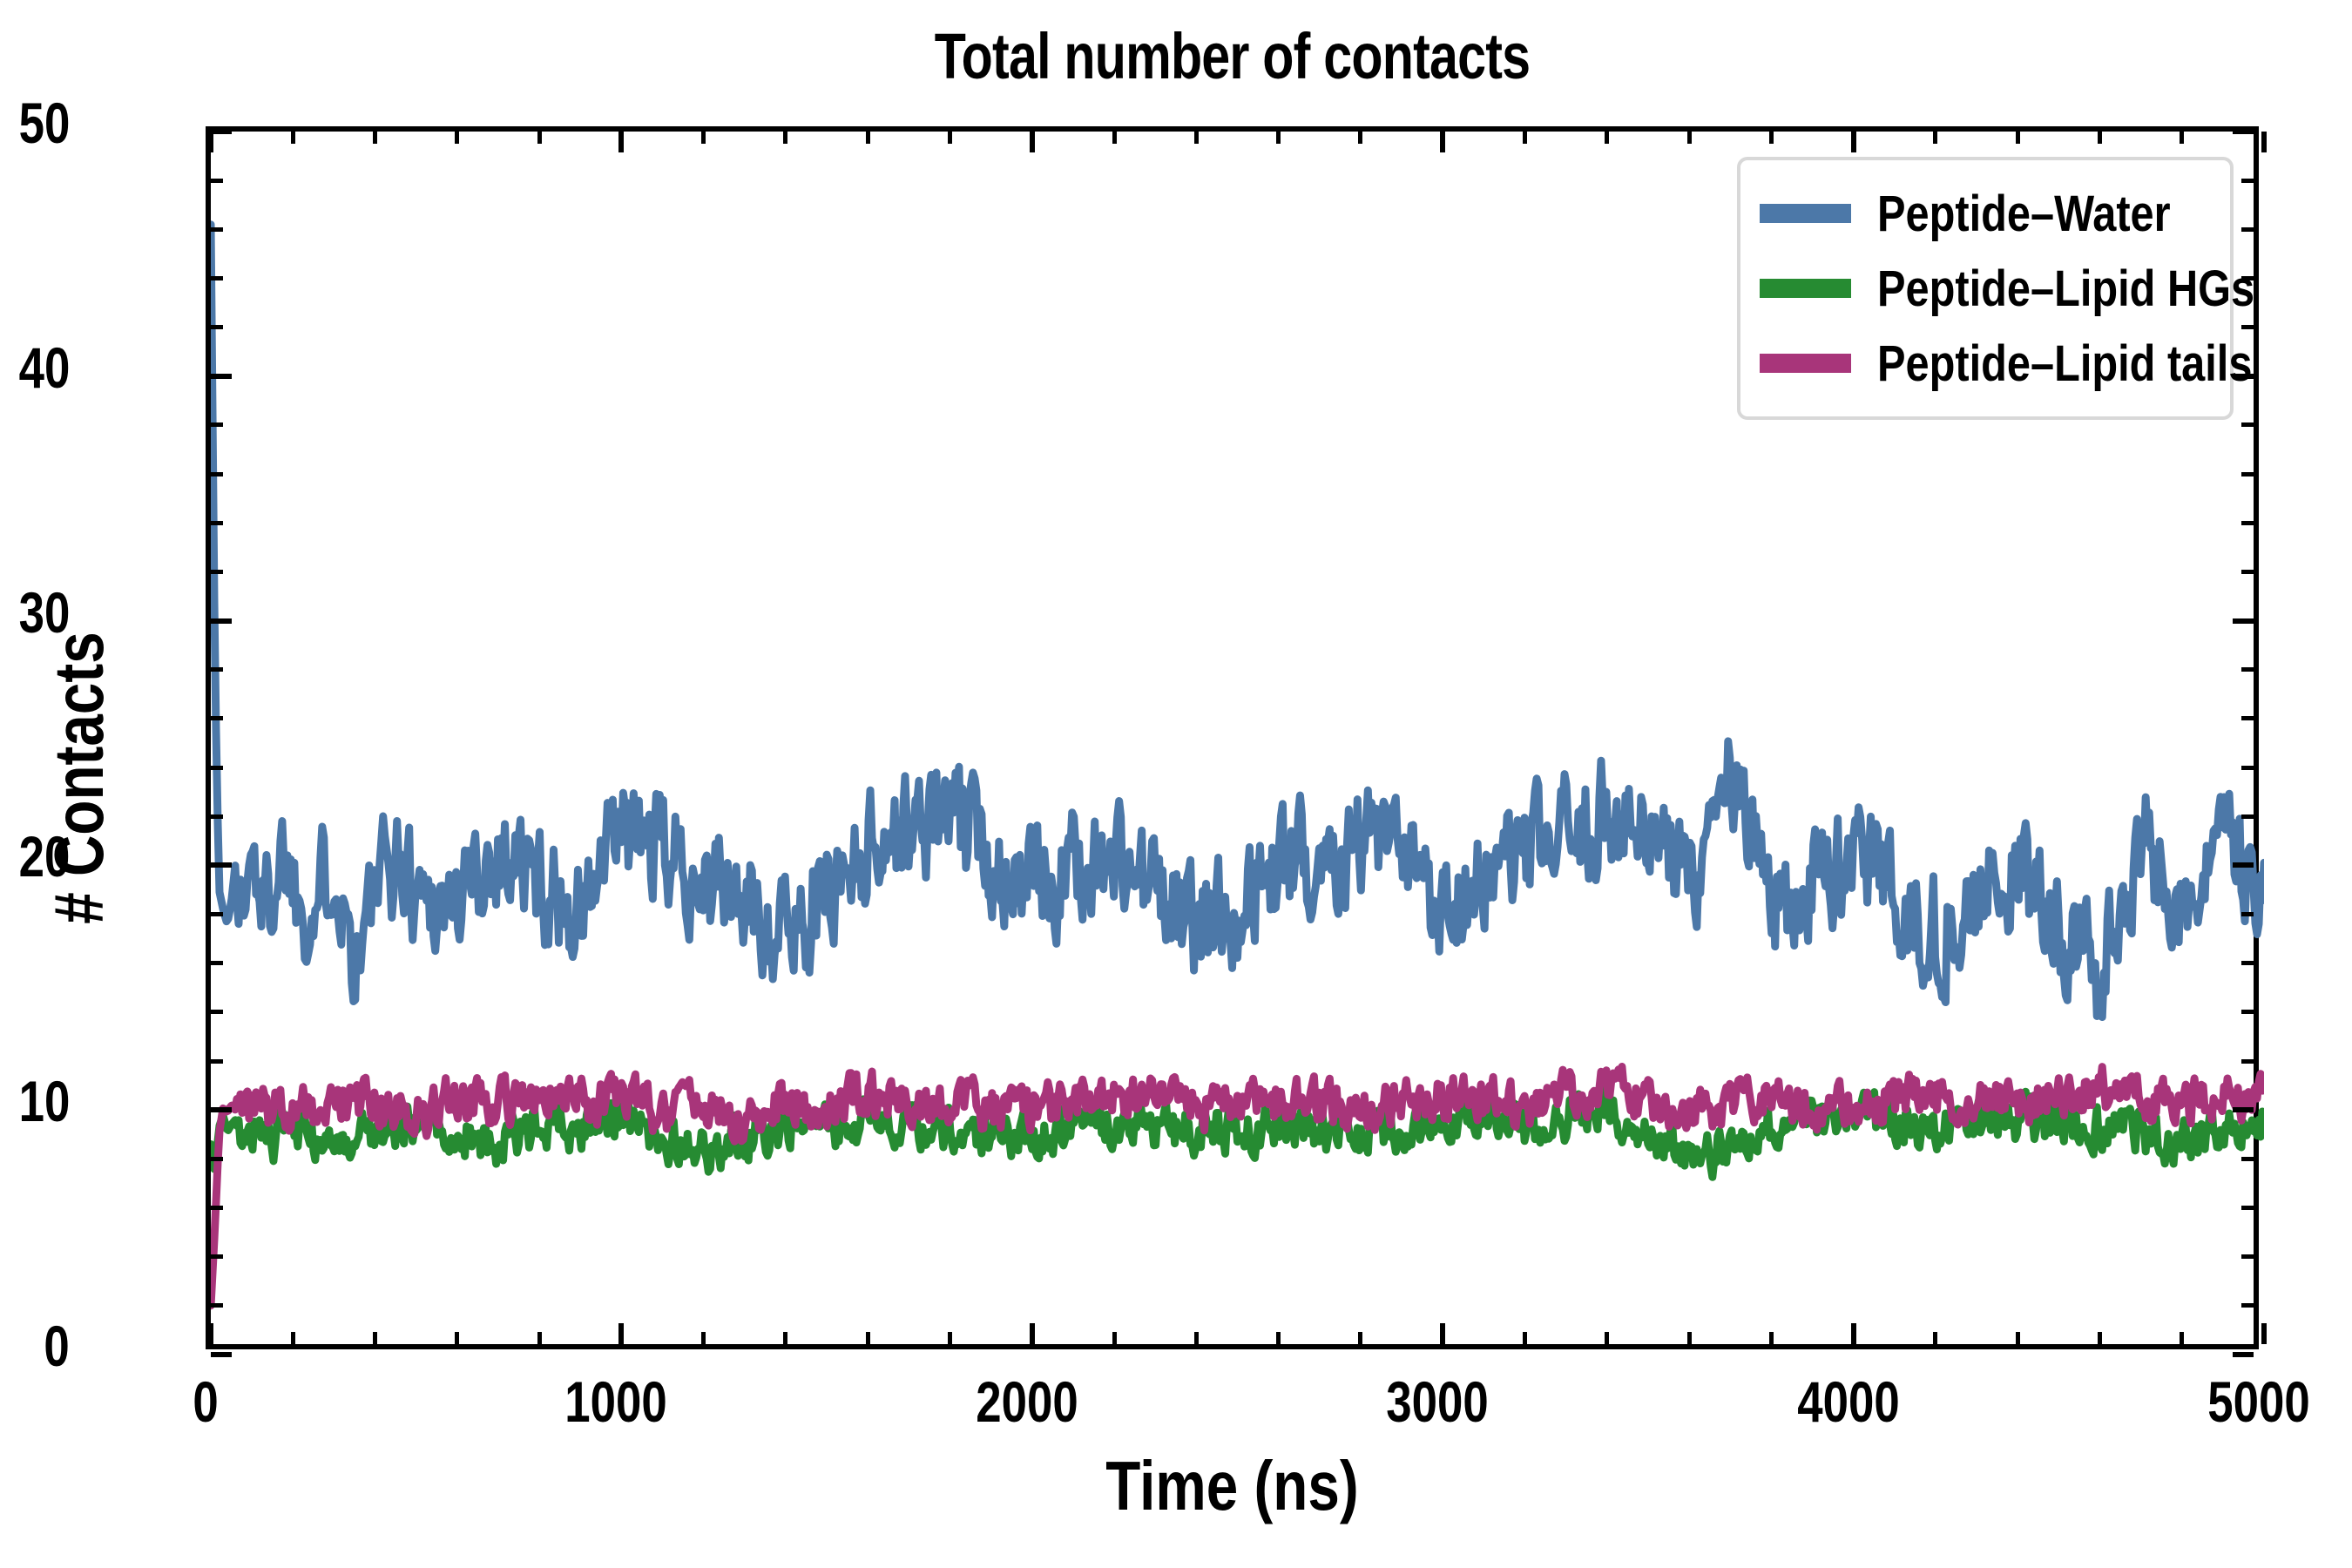 The width and height of the screenshot is (2352, 1568). I want to click on y-tick-label: 30, so click(44, 612).